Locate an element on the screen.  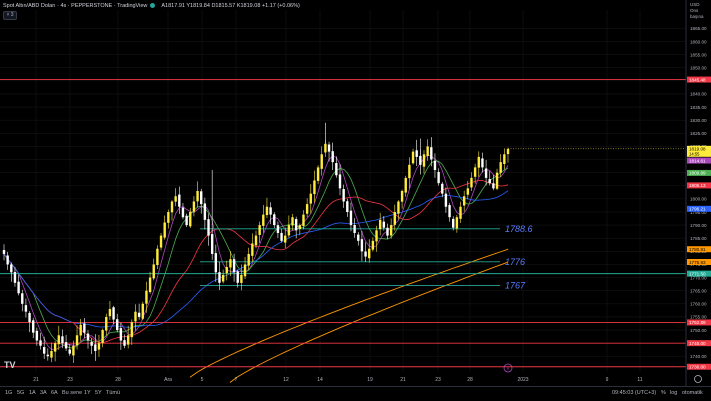
chart-settings-icon is located at coordinates (698, 379).